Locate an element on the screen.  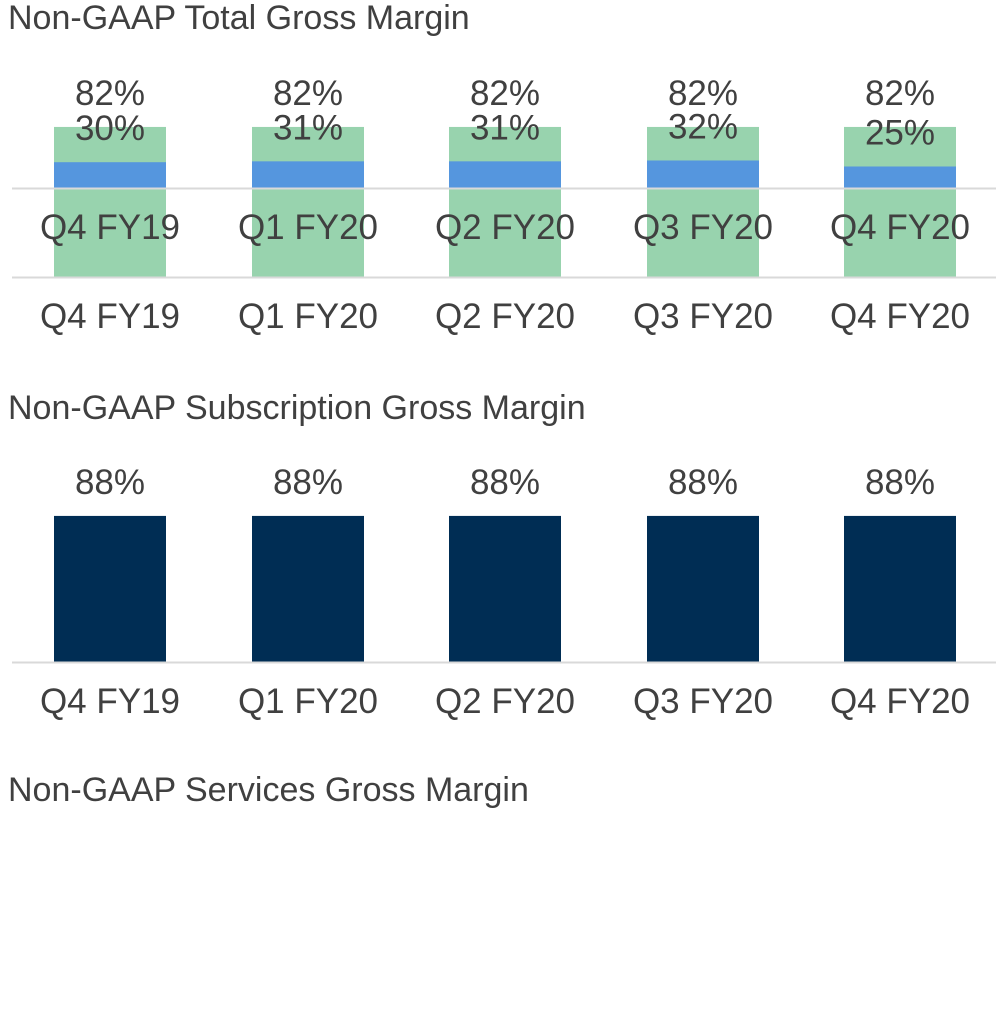
chart-title: Non-GAAP Services Gross Margin is located at coordinates (268, 790).